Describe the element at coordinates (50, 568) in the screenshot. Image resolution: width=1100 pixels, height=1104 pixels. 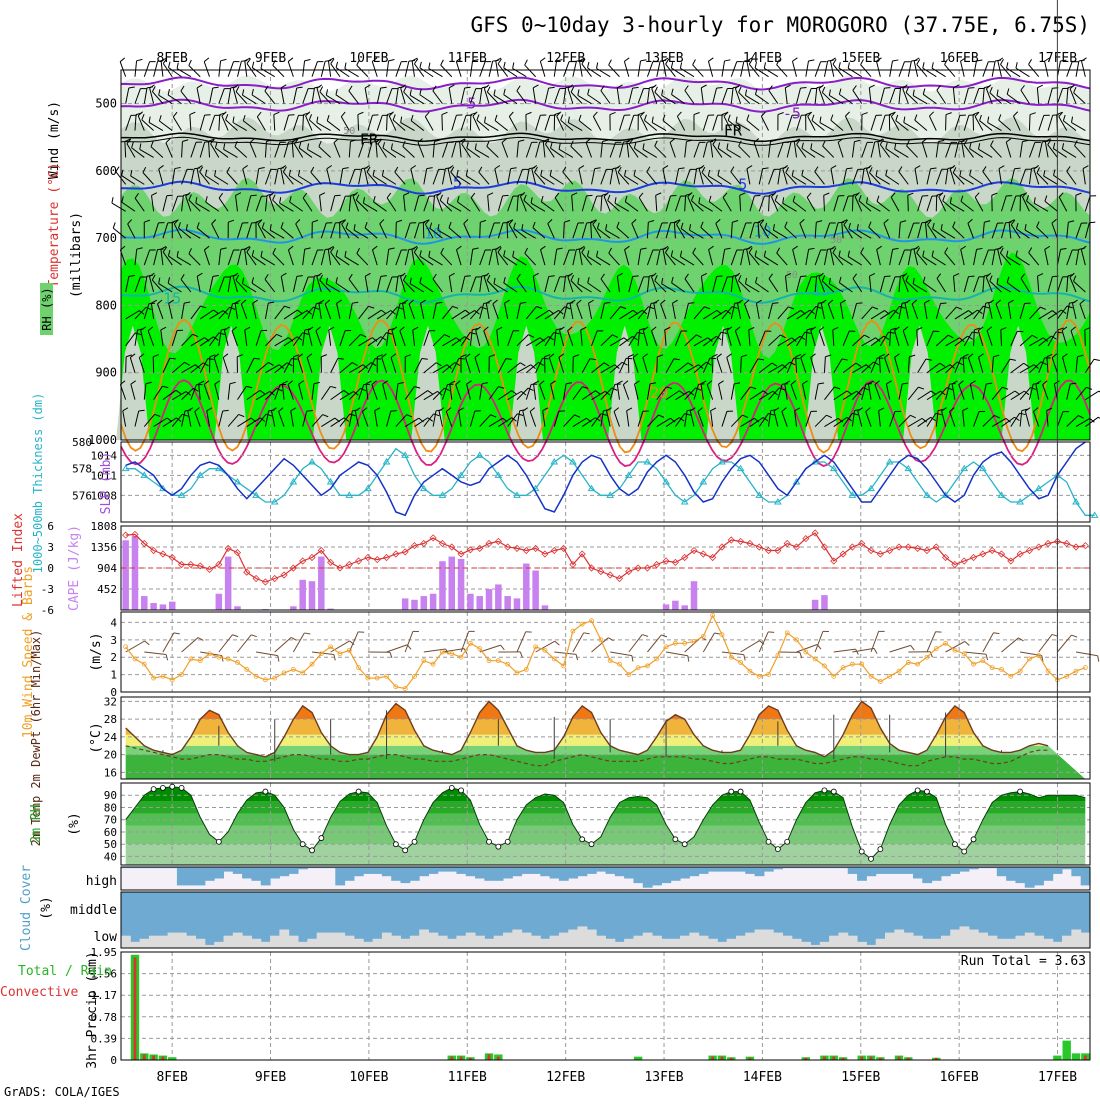
I see `li-tick-label: 0` at that location.